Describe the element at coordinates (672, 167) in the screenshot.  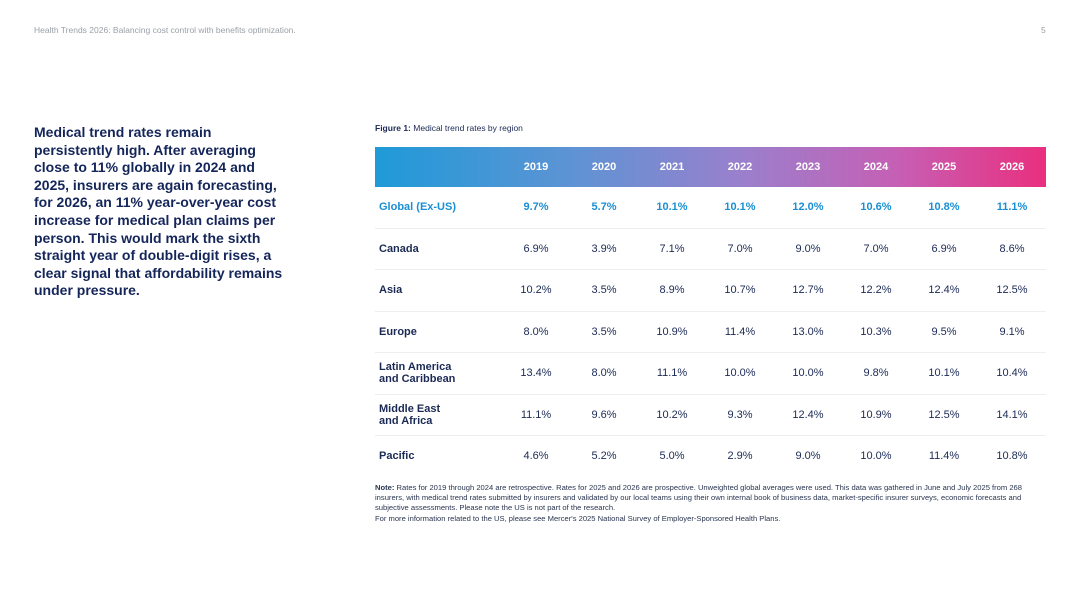
I see `header-year: 2021` at that location.